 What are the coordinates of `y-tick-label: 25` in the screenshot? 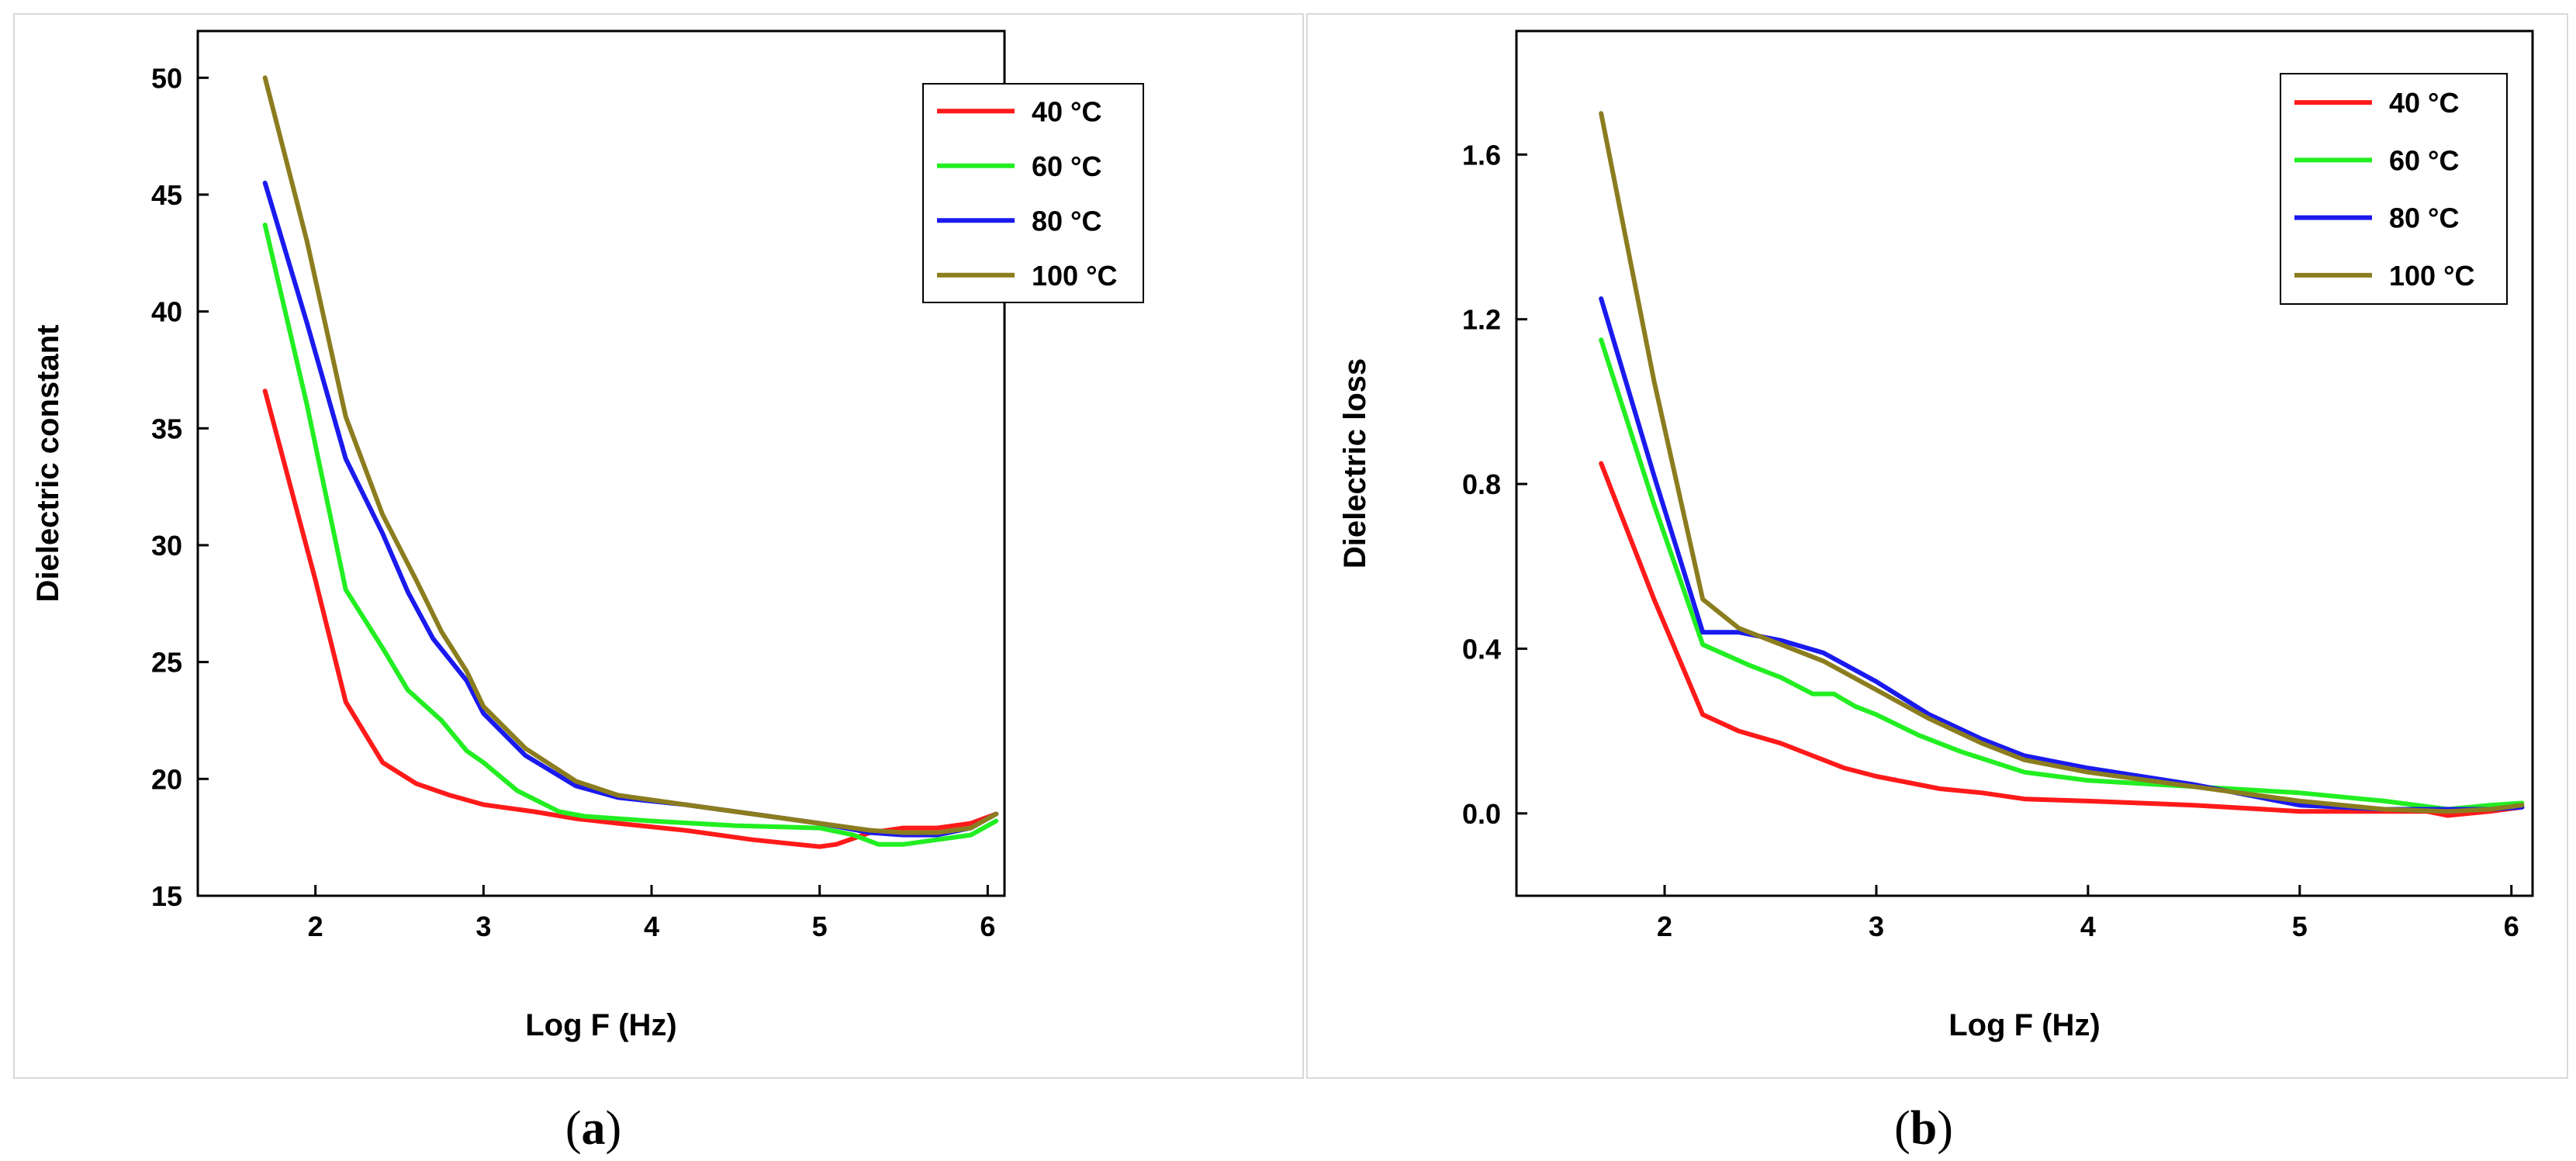 It's located at (166, 663).